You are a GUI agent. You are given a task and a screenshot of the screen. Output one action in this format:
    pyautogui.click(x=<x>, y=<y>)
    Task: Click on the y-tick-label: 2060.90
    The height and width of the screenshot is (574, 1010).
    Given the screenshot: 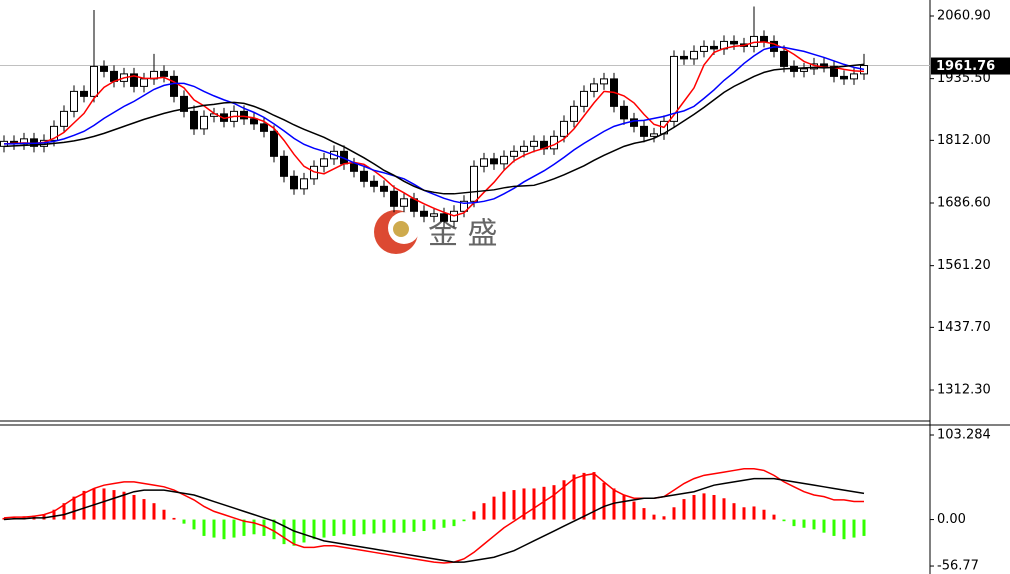 What is the action you would take?
    pyautogui.click(x=964, y=15)
    